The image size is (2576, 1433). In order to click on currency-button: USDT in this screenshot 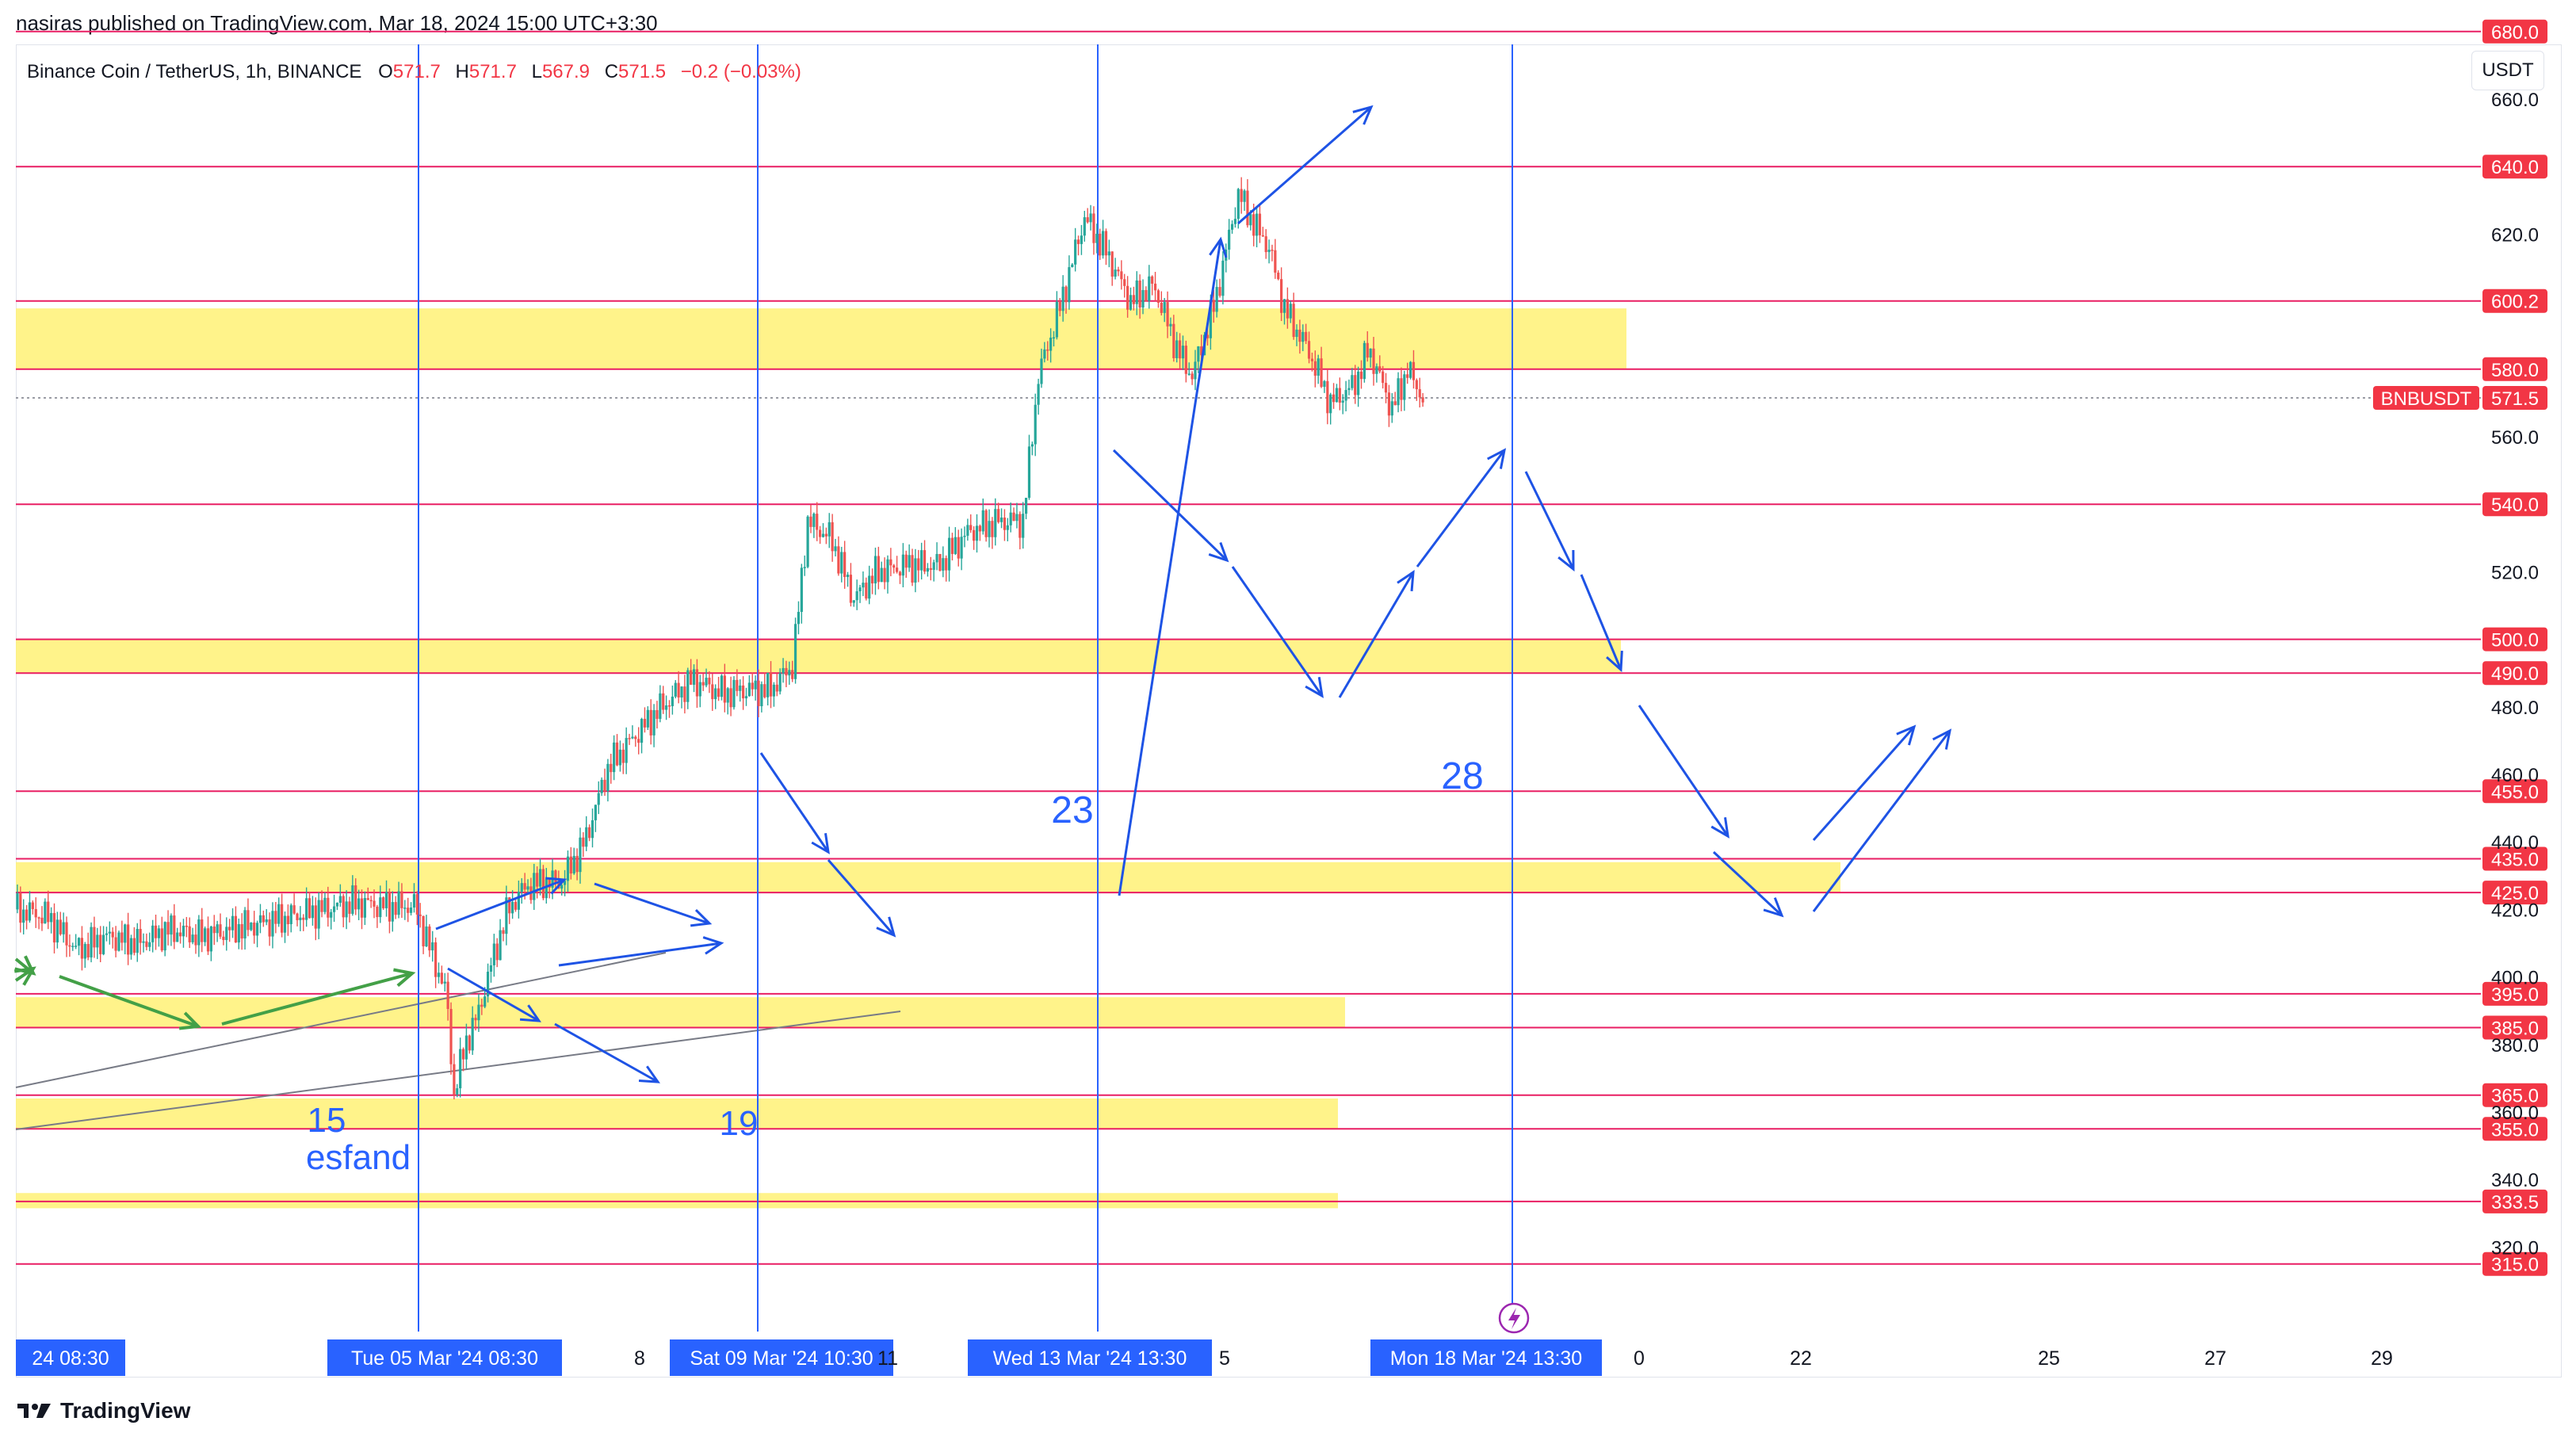, I will do `click(2507, 70)`.